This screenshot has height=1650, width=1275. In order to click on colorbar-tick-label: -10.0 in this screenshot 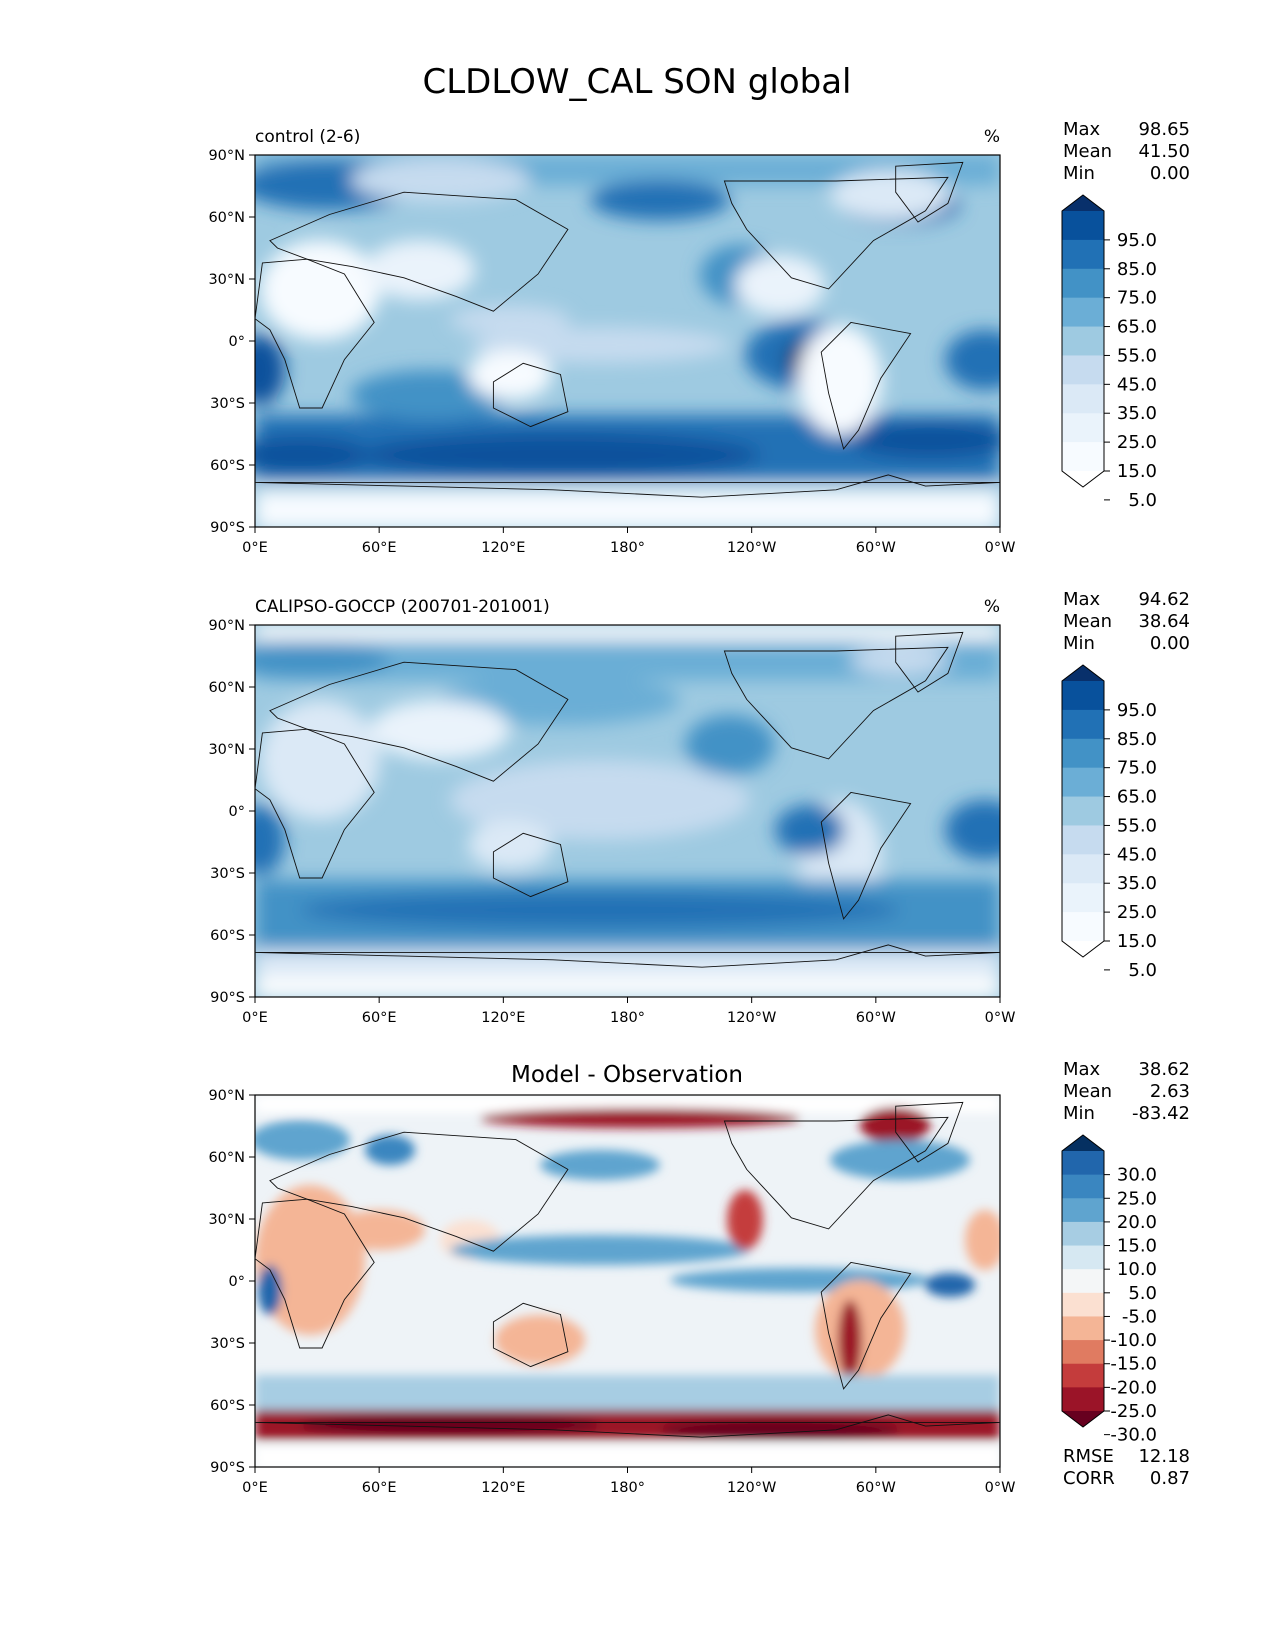, I will do `click(1133, 1340)`.